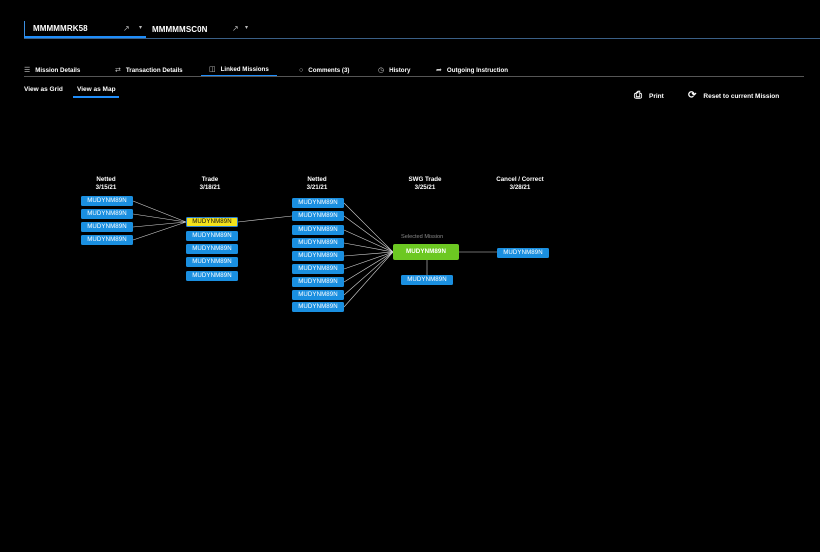  Describe the element at coordinates (27, 70) in the screenshot. I see `list-icon: ☰` at that location.